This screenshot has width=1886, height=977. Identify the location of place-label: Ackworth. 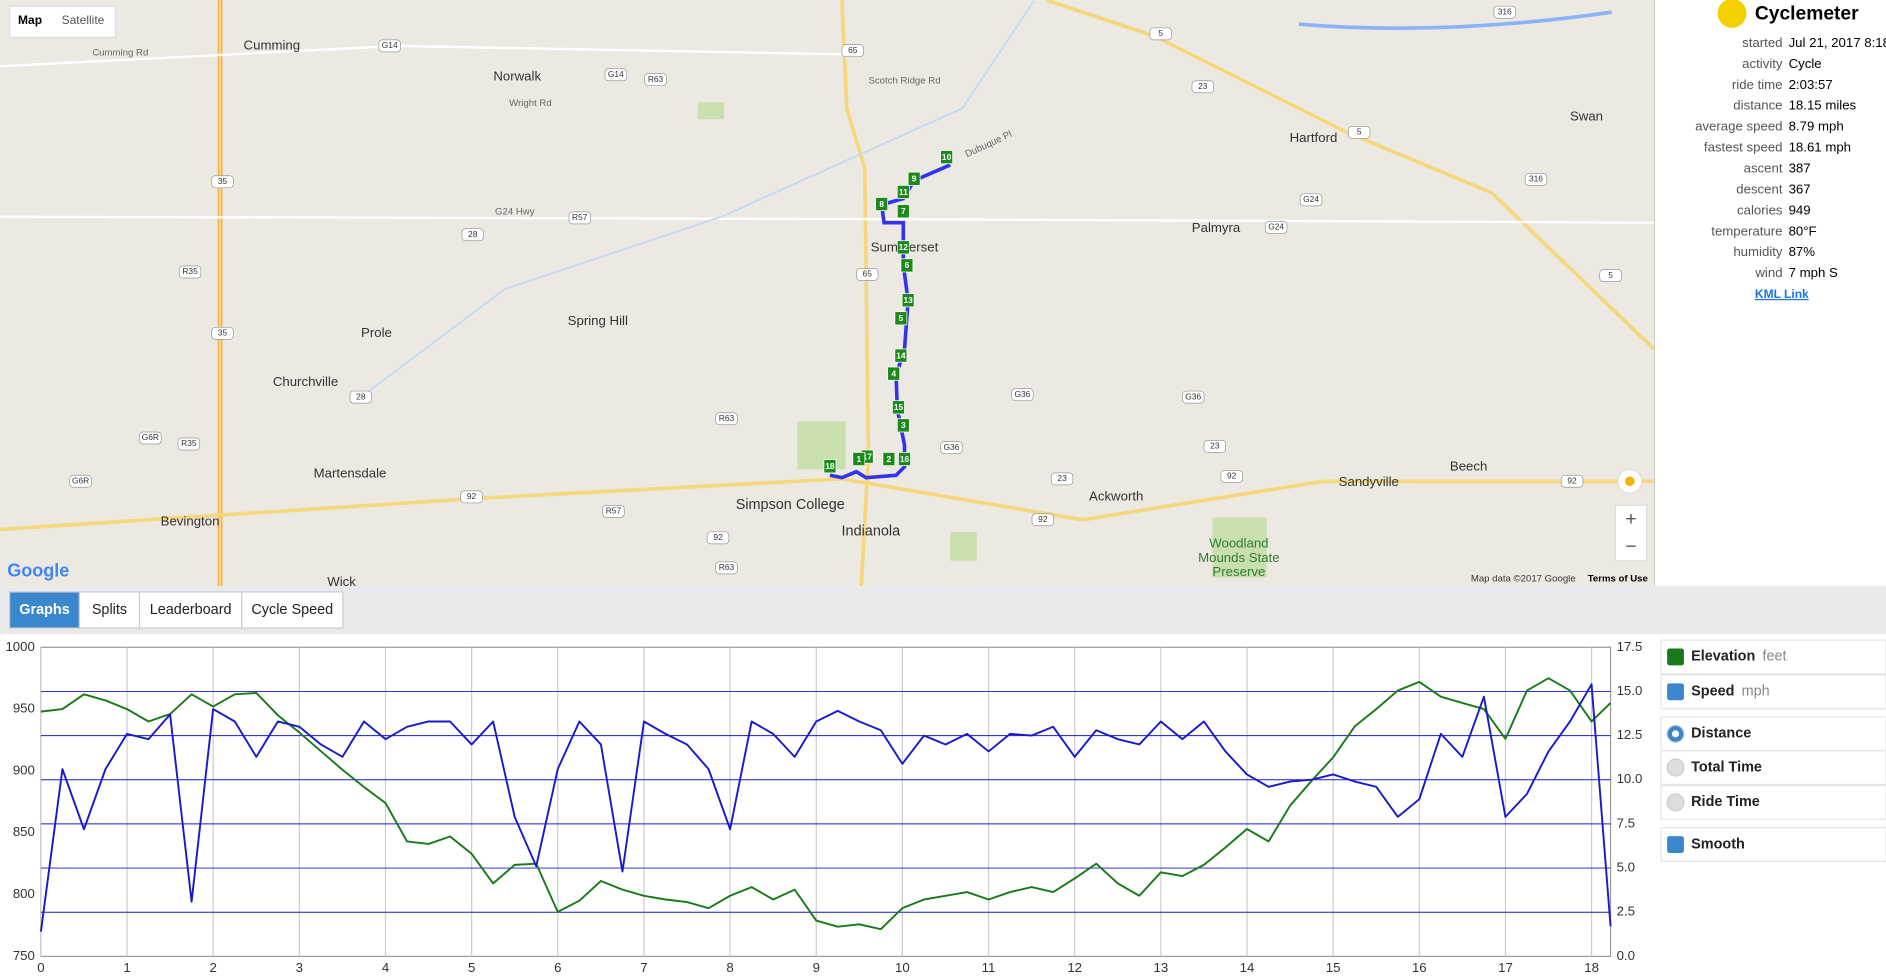
(1116, 495).